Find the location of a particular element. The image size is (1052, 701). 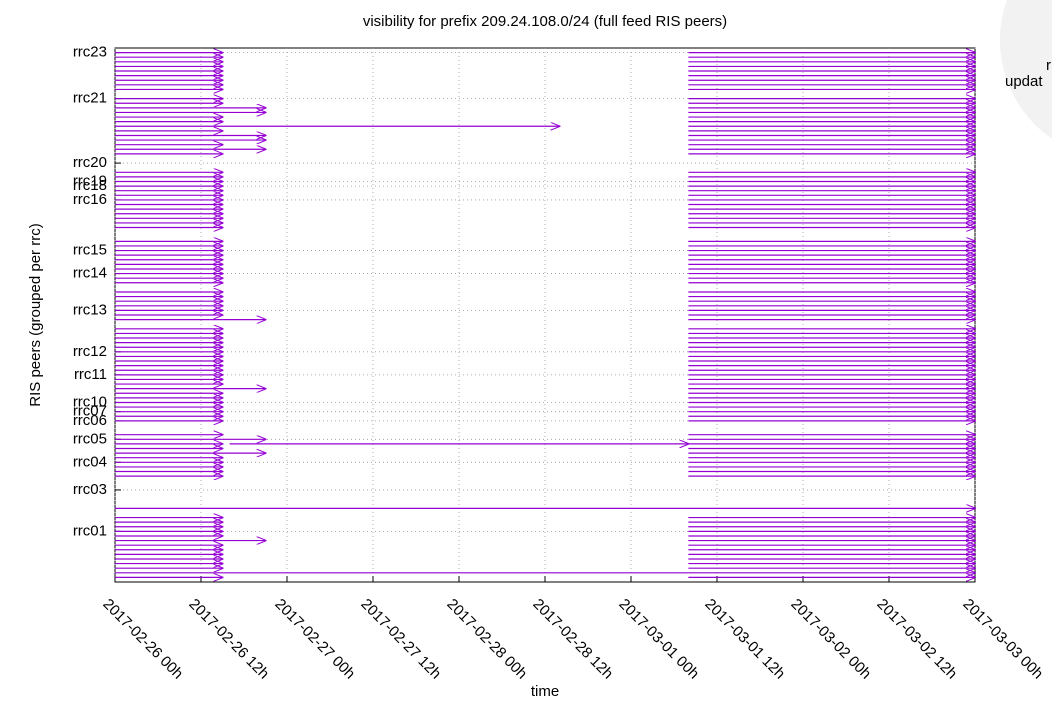

y-axis-label: RIS peers (grouped per rrc) is located at coordinates (35, 314).